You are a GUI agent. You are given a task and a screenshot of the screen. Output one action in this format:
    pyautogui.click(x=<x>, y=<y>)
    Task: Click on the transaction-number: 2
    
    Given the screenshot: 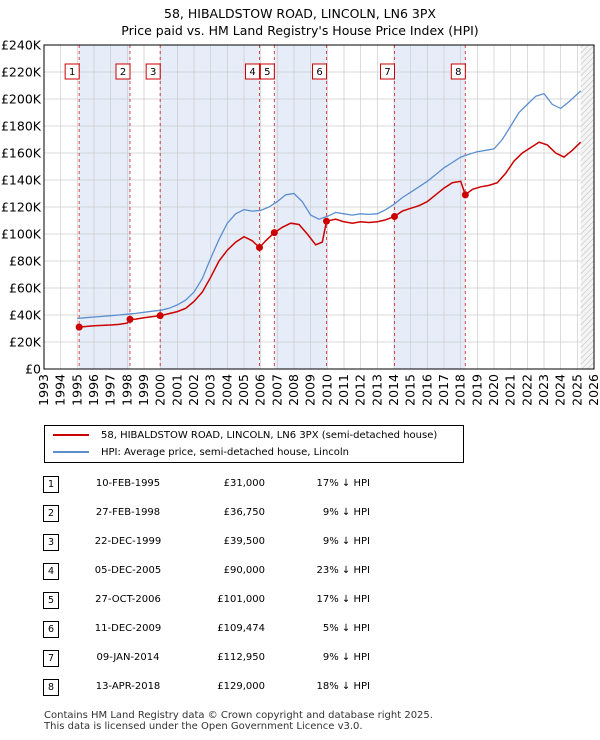 What is the action you would take?
    pyautogui.click(x=51, y=513)
    